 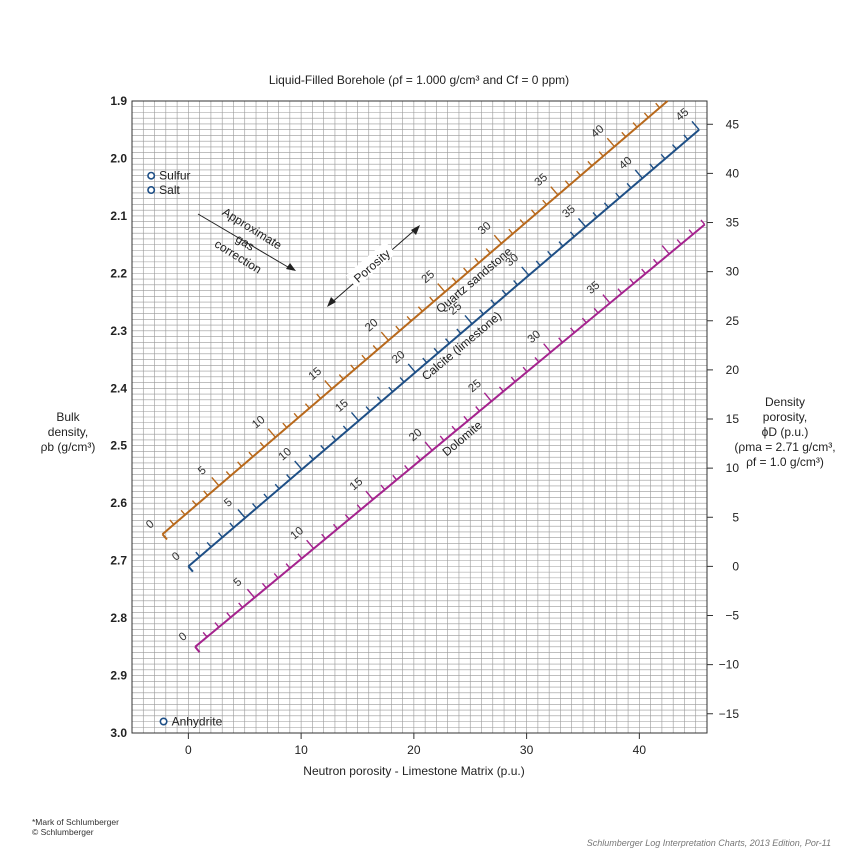 I want to click on y2-tick-label: 25, so click(x=733, y=321).